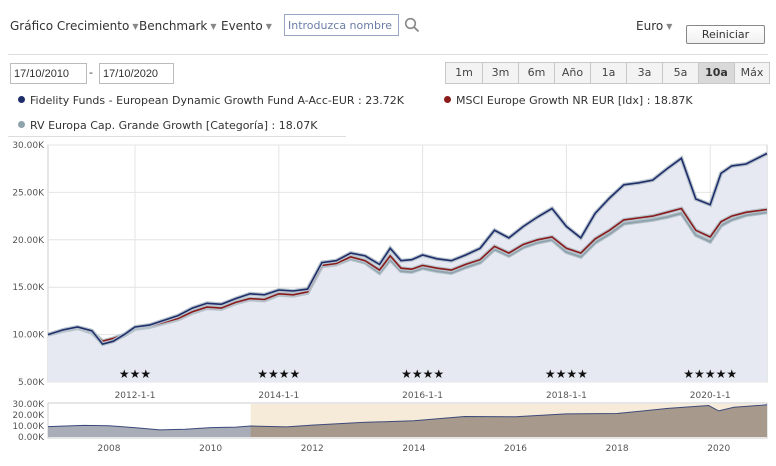 Image resolution: width=776 pixels, height=466 pixels. What do you see at coordinates (136, 73) in the screenshot?
I see `end-date-input` at bounding box center [136, 73].